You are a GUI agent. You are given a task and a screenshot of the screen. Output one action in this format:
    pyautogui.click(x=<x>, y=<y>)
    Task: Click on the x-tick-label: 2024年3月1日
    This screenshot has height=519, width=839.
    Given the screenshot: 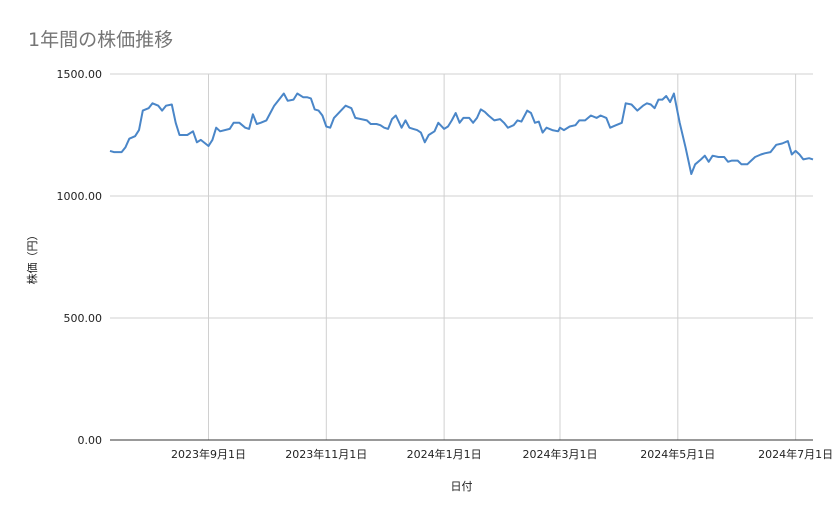 What is the action you would take?
    pyautogui.click(x=559, y=454)
    